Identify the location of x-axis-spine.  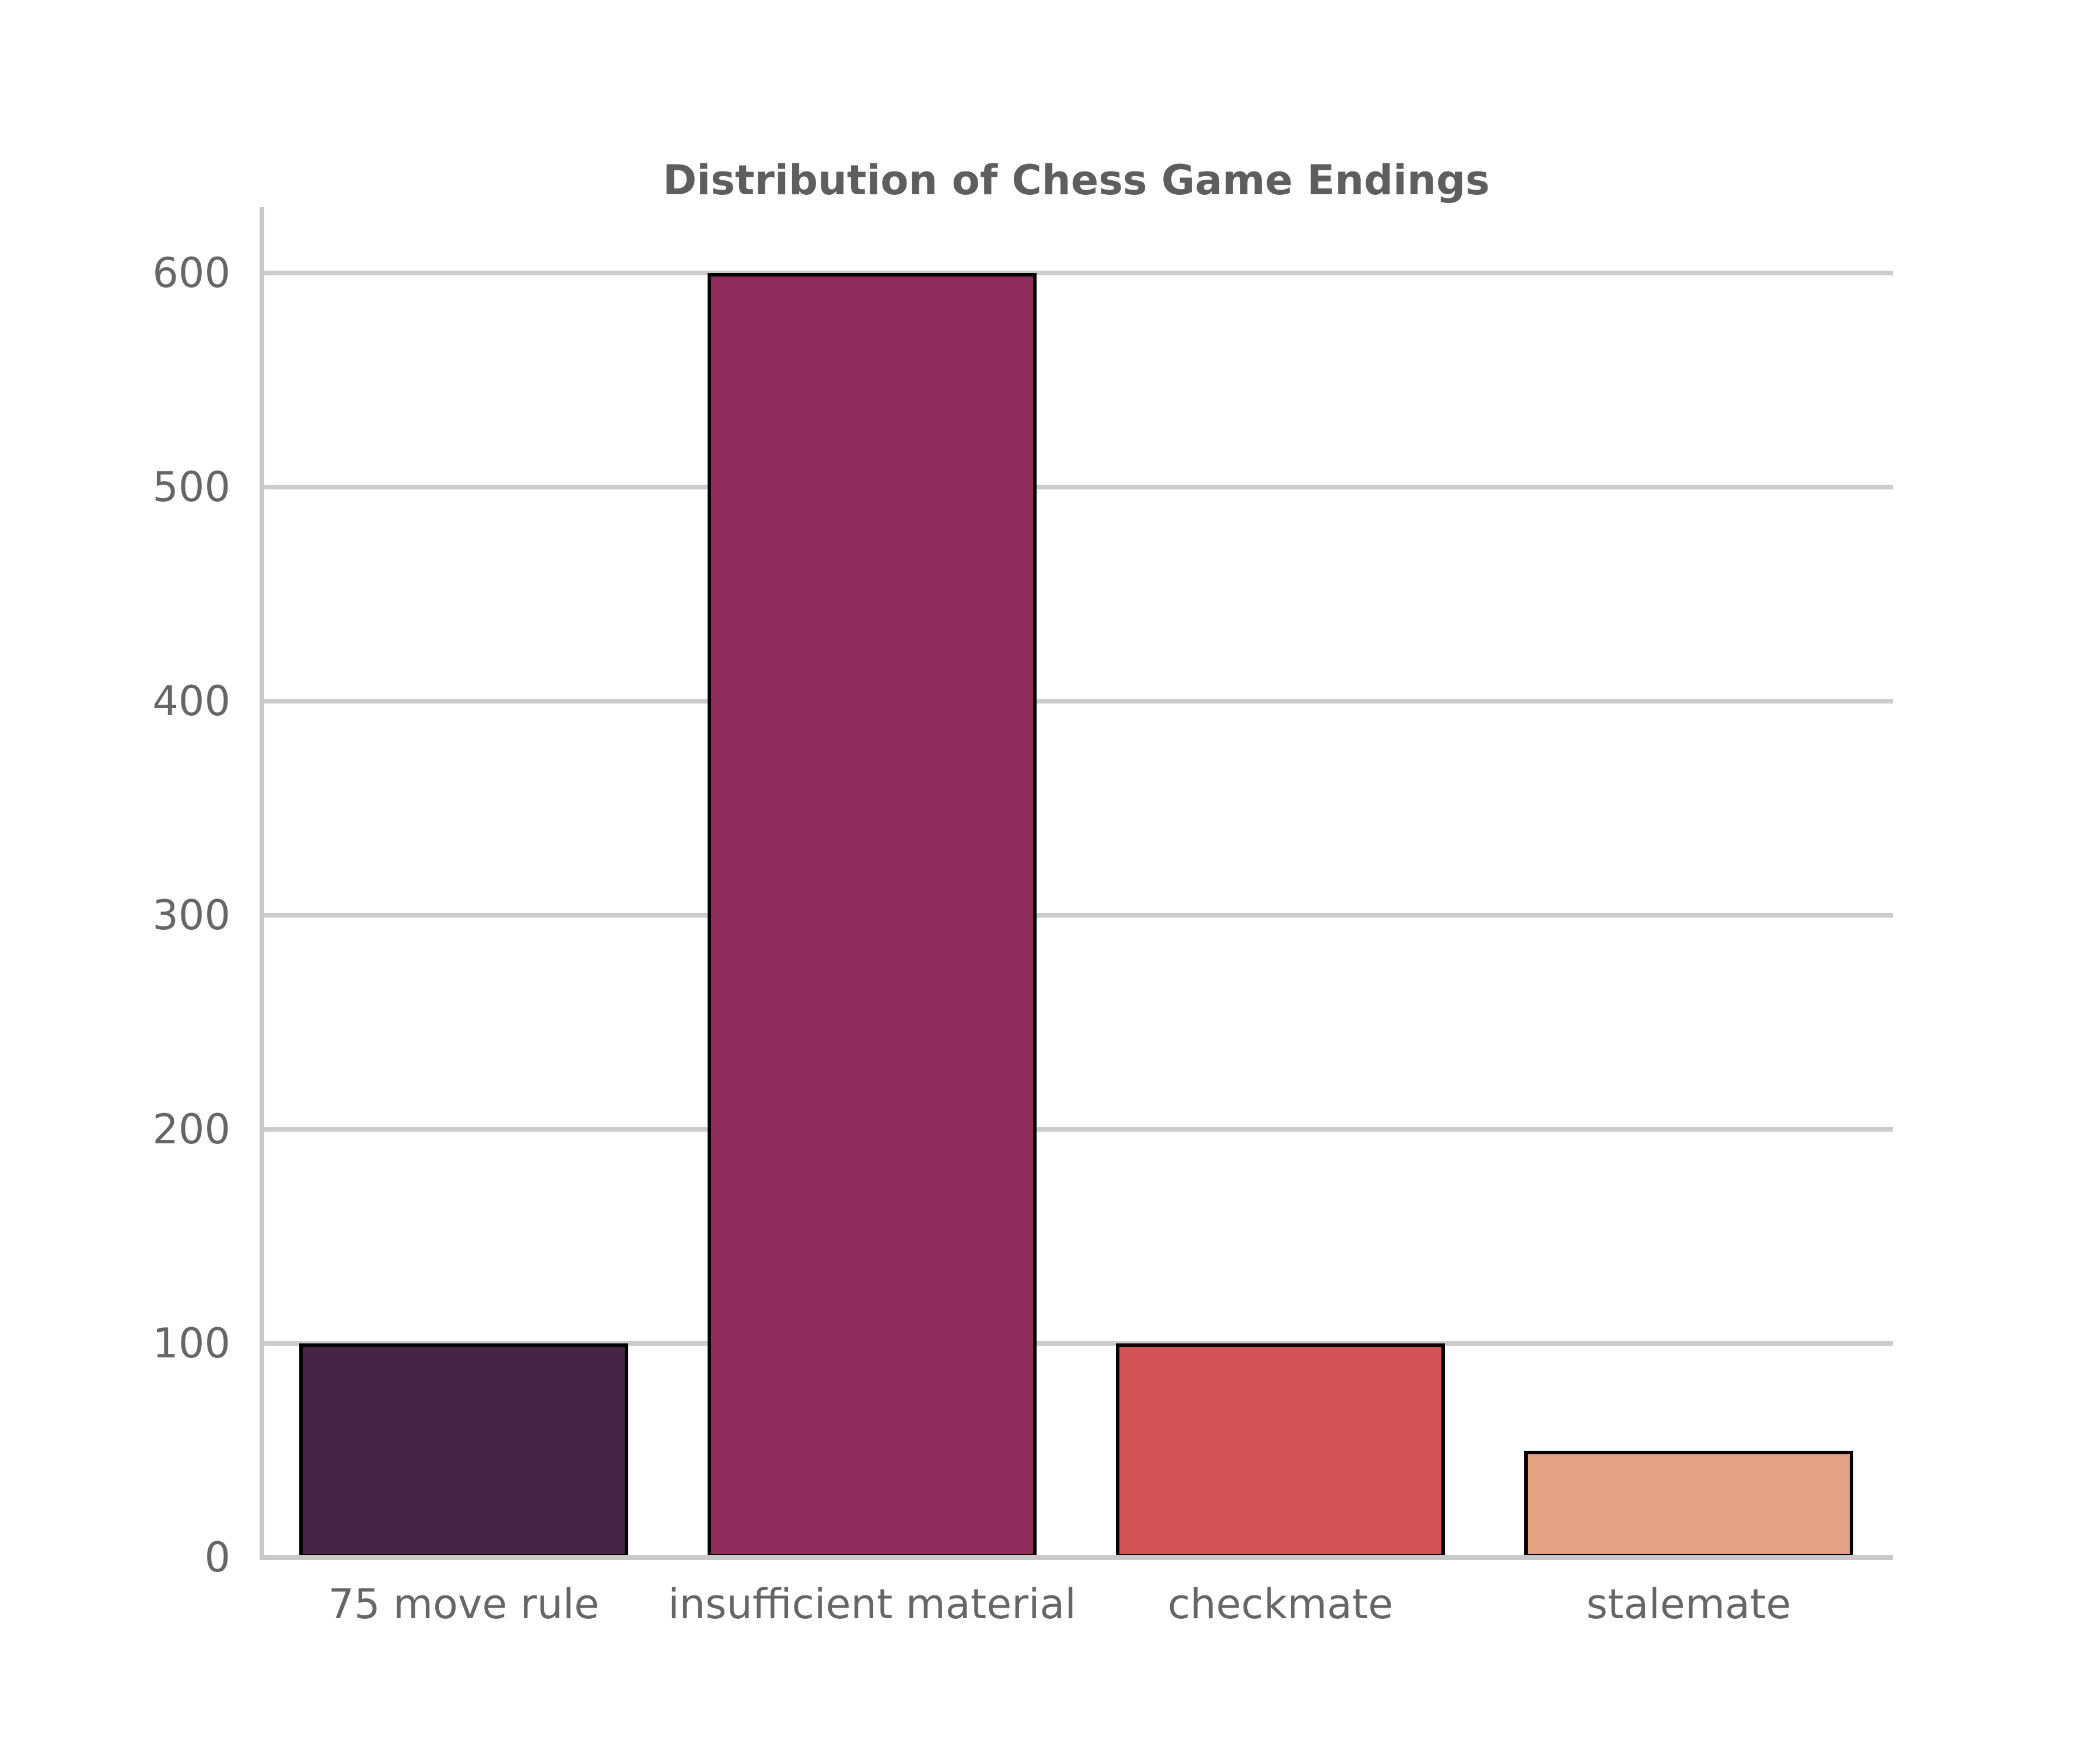
(1076, 1557).